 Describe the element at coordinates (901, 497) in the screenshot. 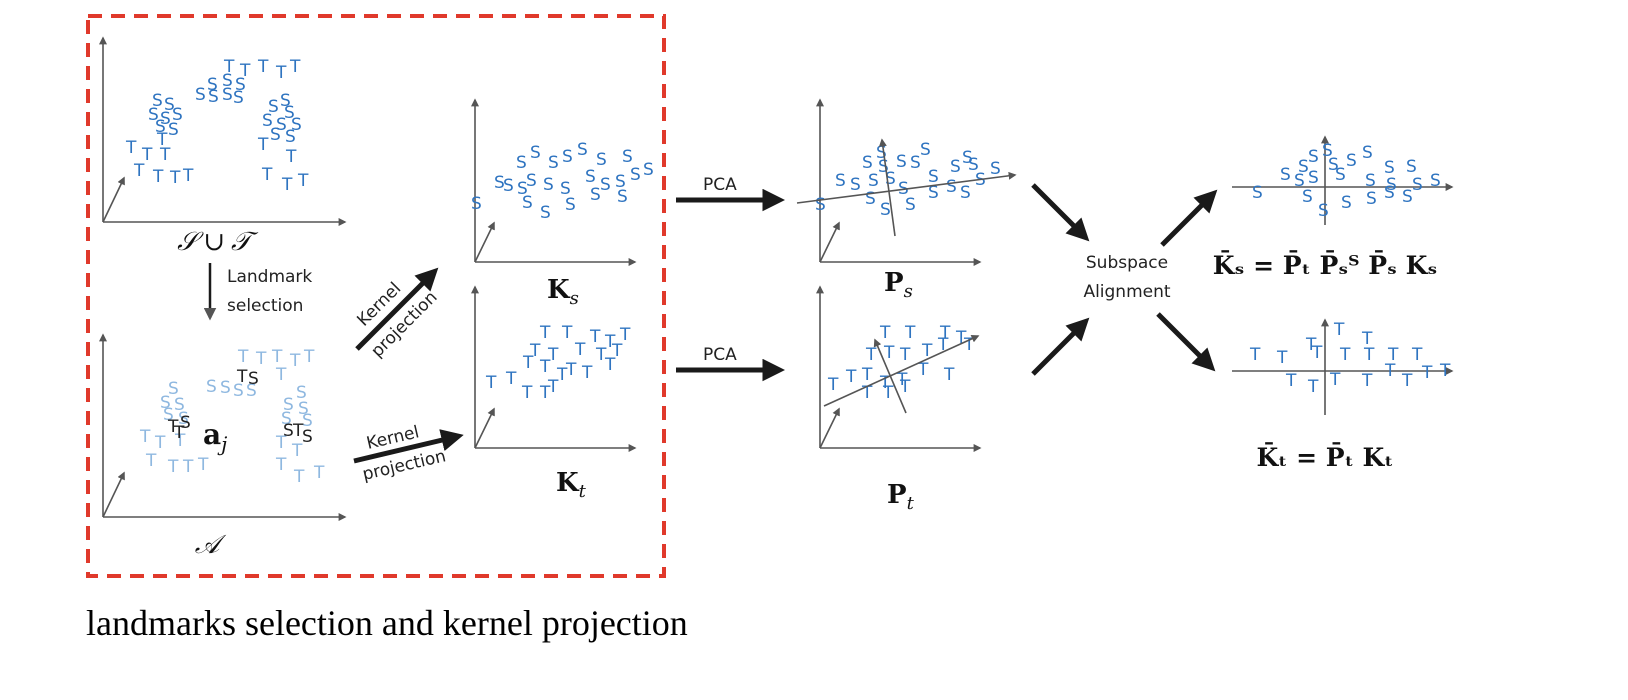

I see `pt-label: Pt` at that location.